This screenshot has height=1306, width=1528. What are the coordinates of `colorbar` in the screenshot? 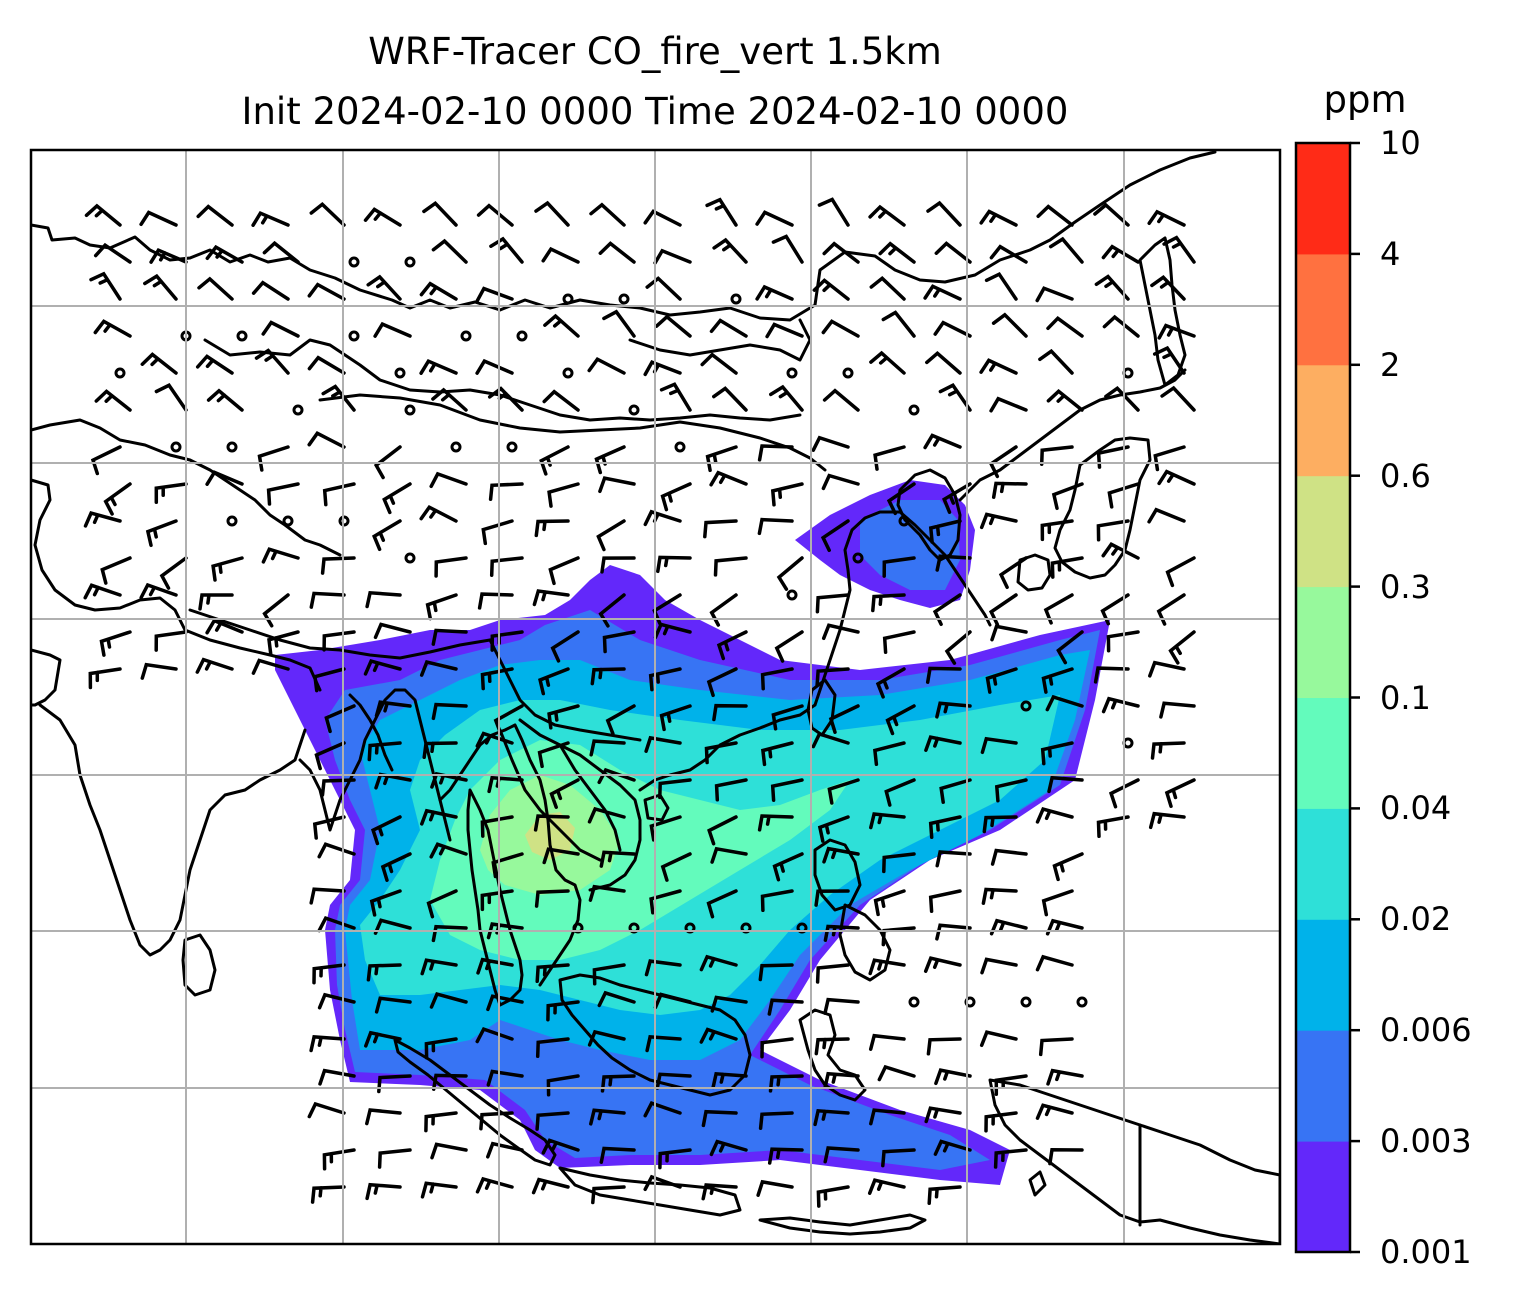 It's located at (1327, 697).